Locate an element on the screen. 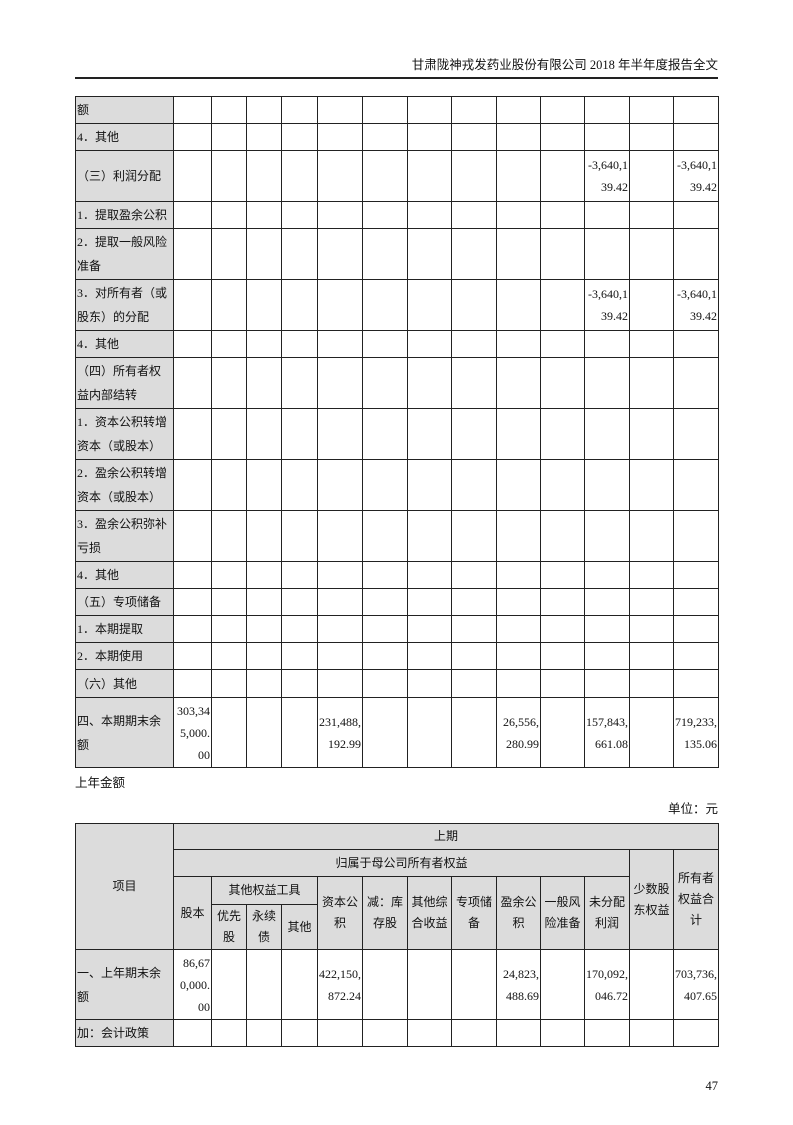  unit-label: 单位：元 is located at coordinates (692, 809).